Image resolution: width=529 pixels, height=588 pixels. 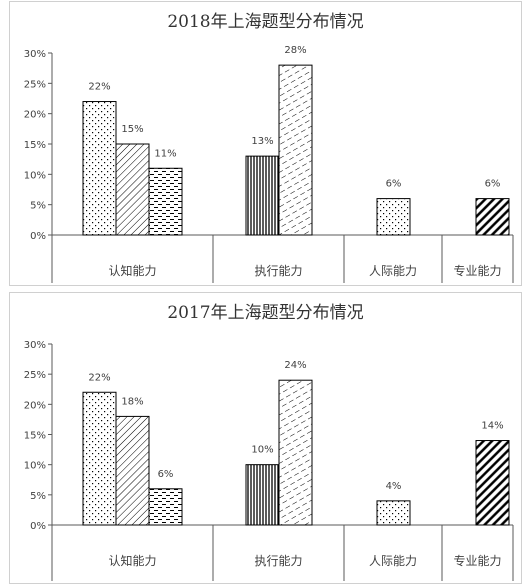 What do you see at coordinates (132, 129) in the screenshot?
I see `data-label: 15%` at bounding box center [132, 129].